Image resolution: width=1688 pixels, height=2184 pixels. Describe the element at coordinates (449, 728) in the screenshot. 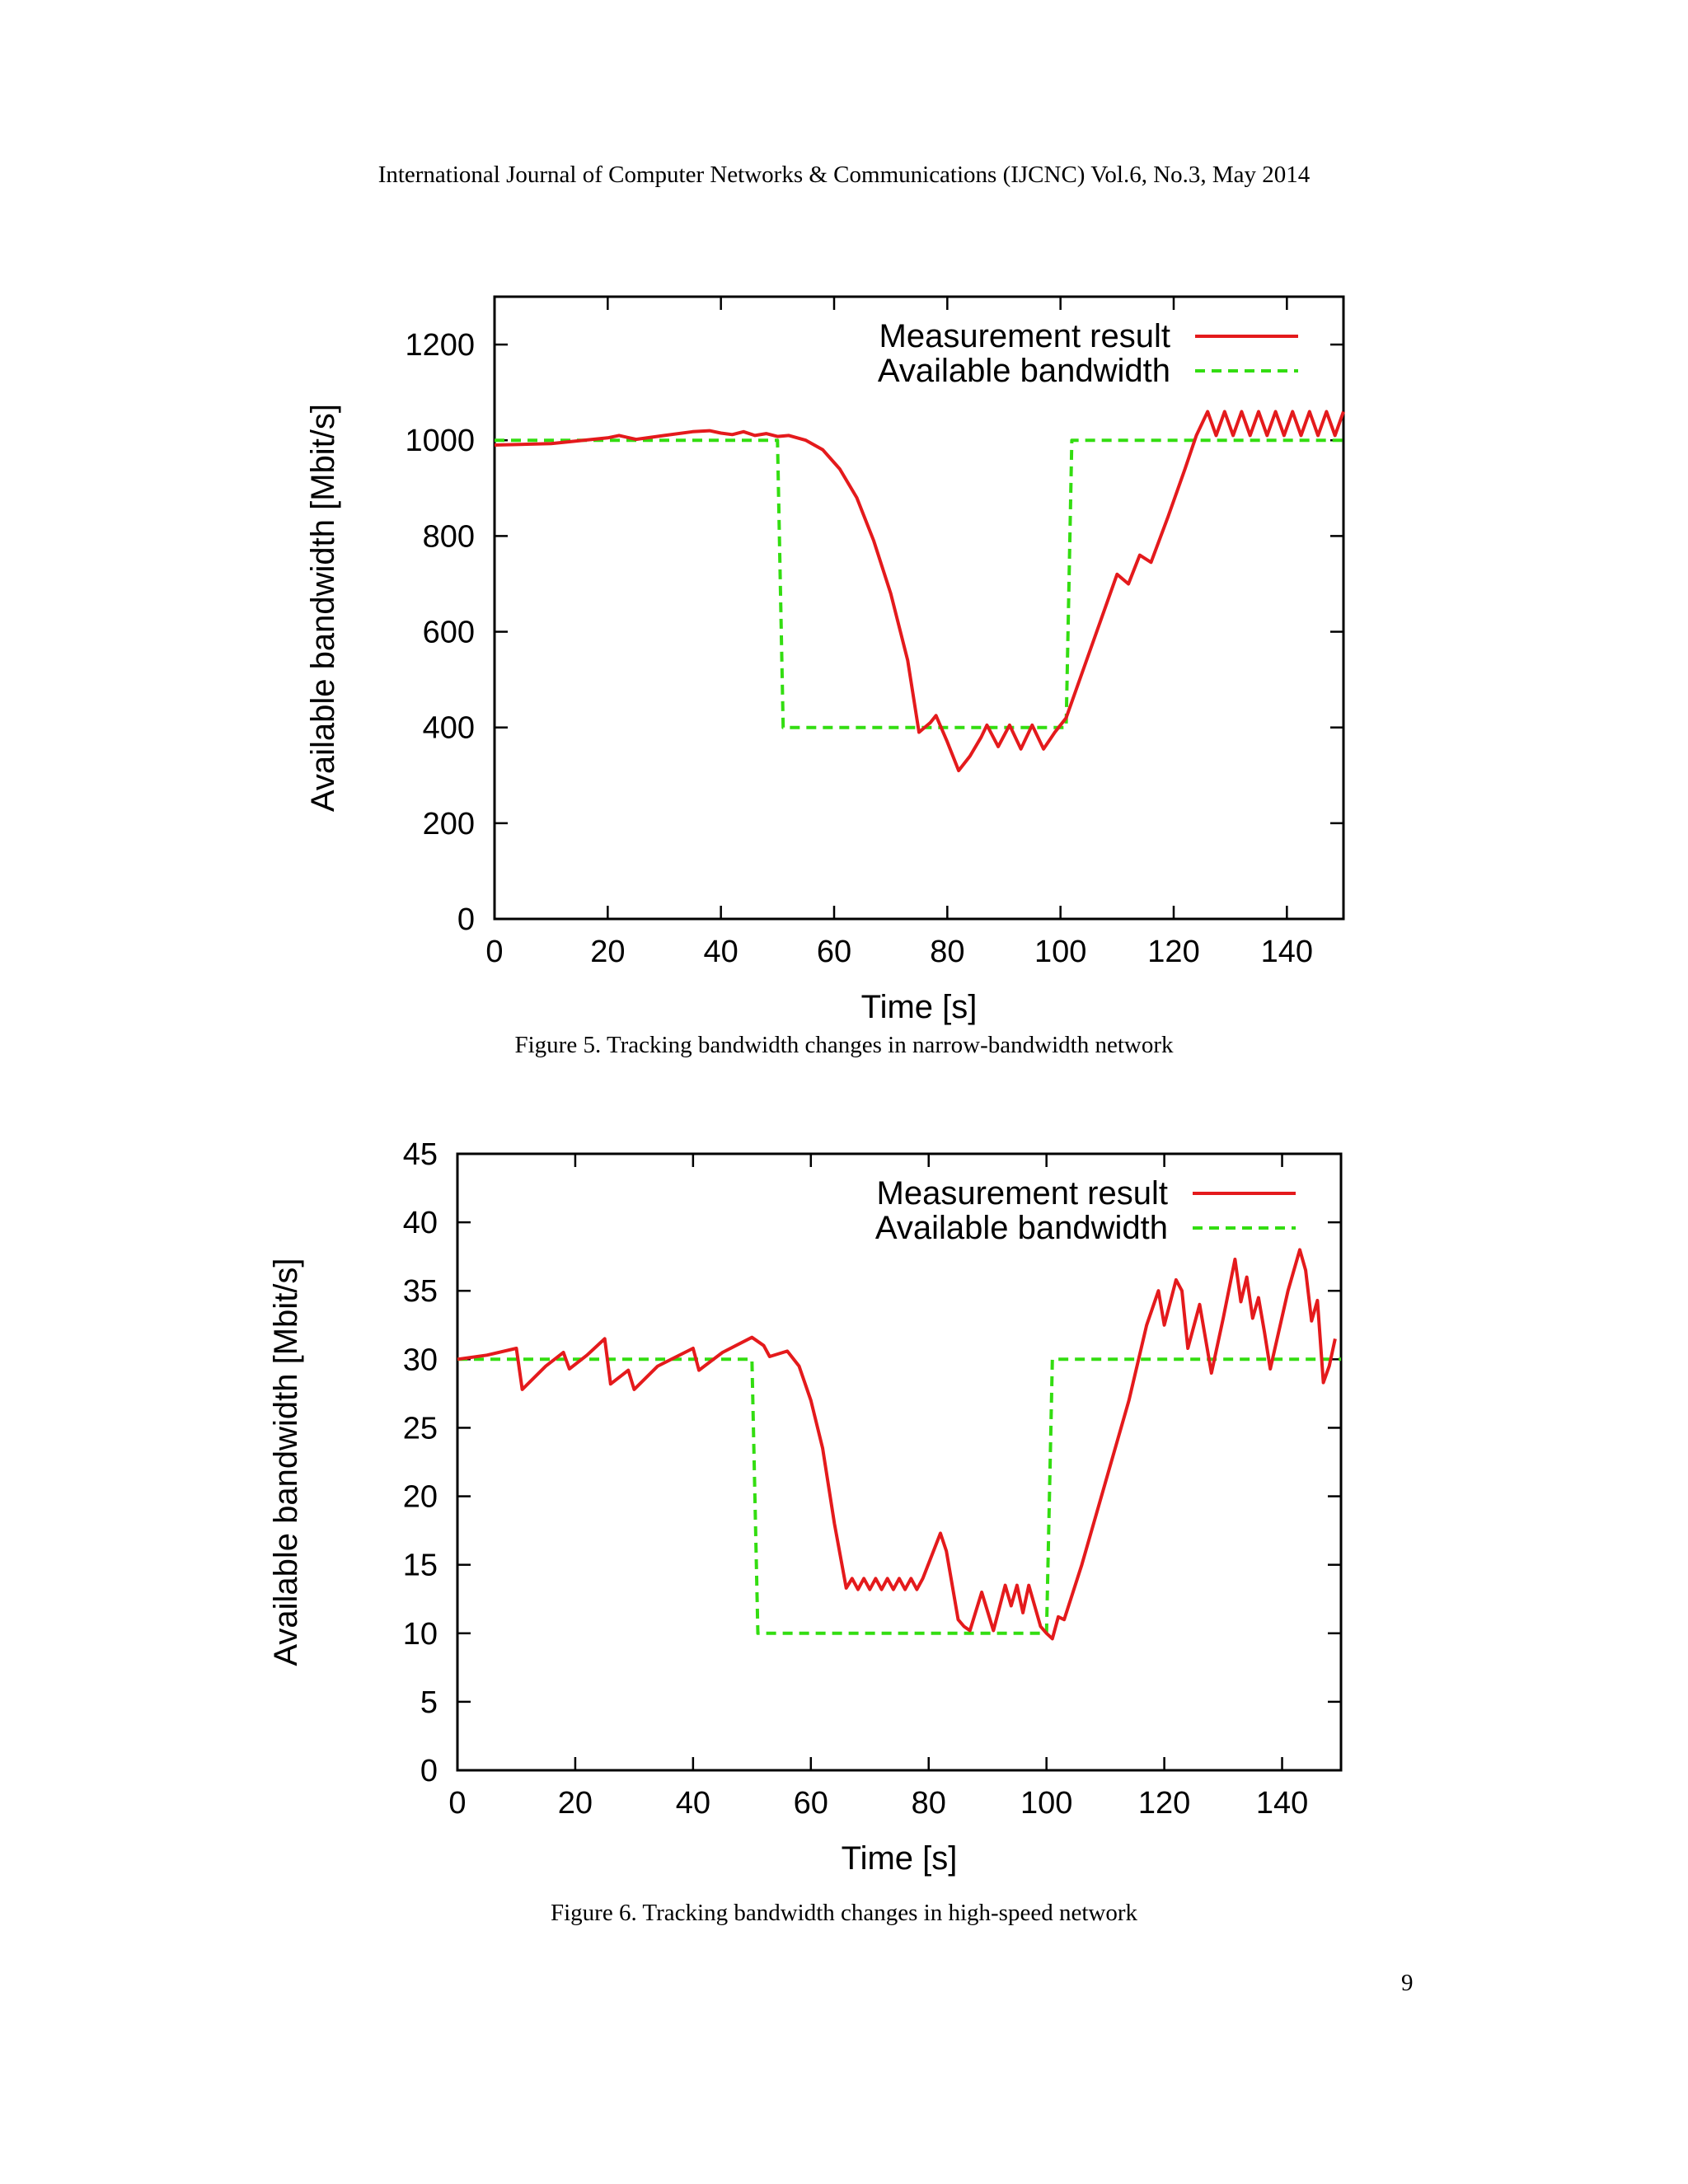

I see `y-tick-label: 400` at that location.